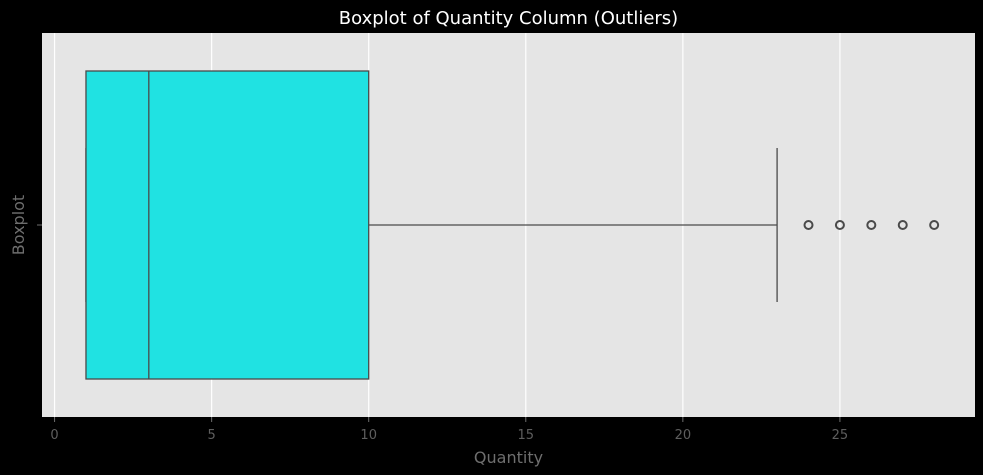 The image size is (983, 475). I want to click on chart-title: Boxplot of Quantity Column (Outliers), so click(508, 18).